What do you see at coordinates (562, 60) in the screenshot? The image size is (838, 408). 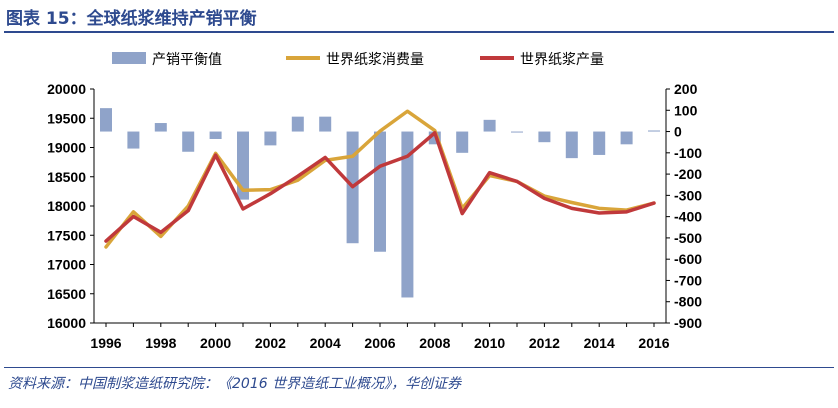 I see `legend-production-label: 世界纸浆产量` at bounding box center [562, 60].